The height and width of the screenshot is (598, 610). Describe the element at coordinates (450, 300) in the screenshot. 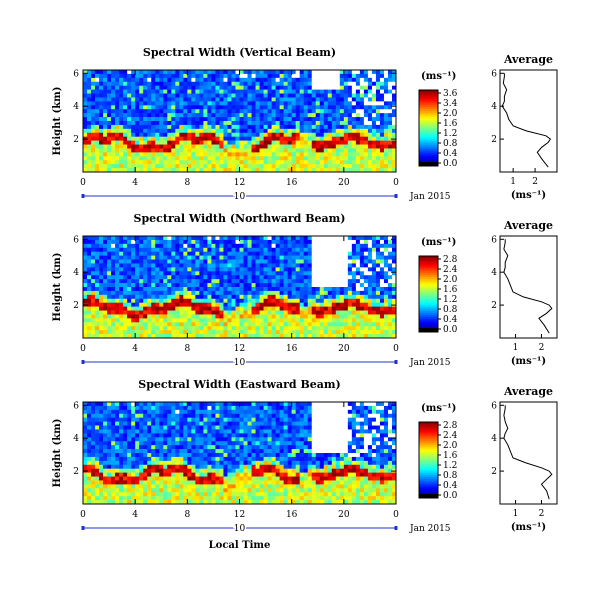

I see `chart1-colorbar-label: 1.2` at that location.